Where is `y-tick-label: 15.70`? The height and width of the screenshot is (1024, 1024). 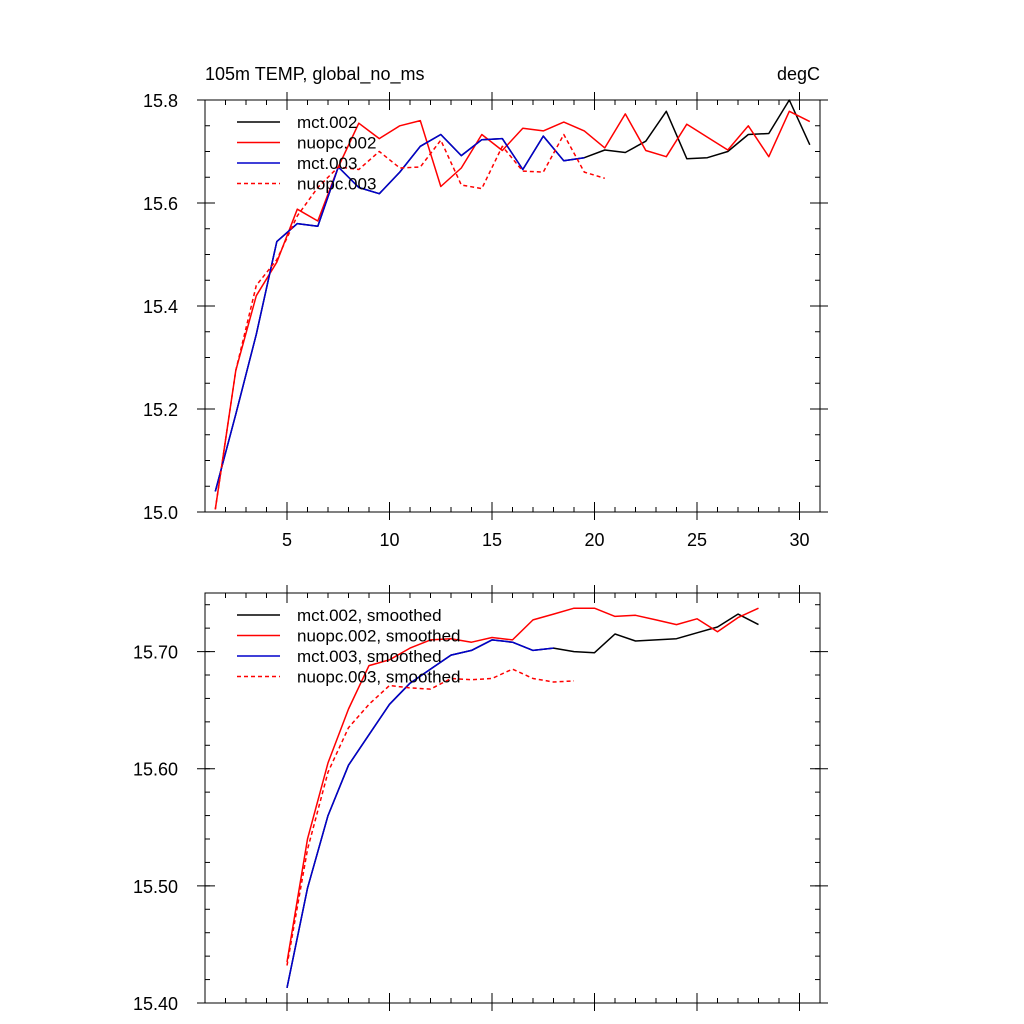 y-tick-label: 15.70 is located at coordinates (155, 653).